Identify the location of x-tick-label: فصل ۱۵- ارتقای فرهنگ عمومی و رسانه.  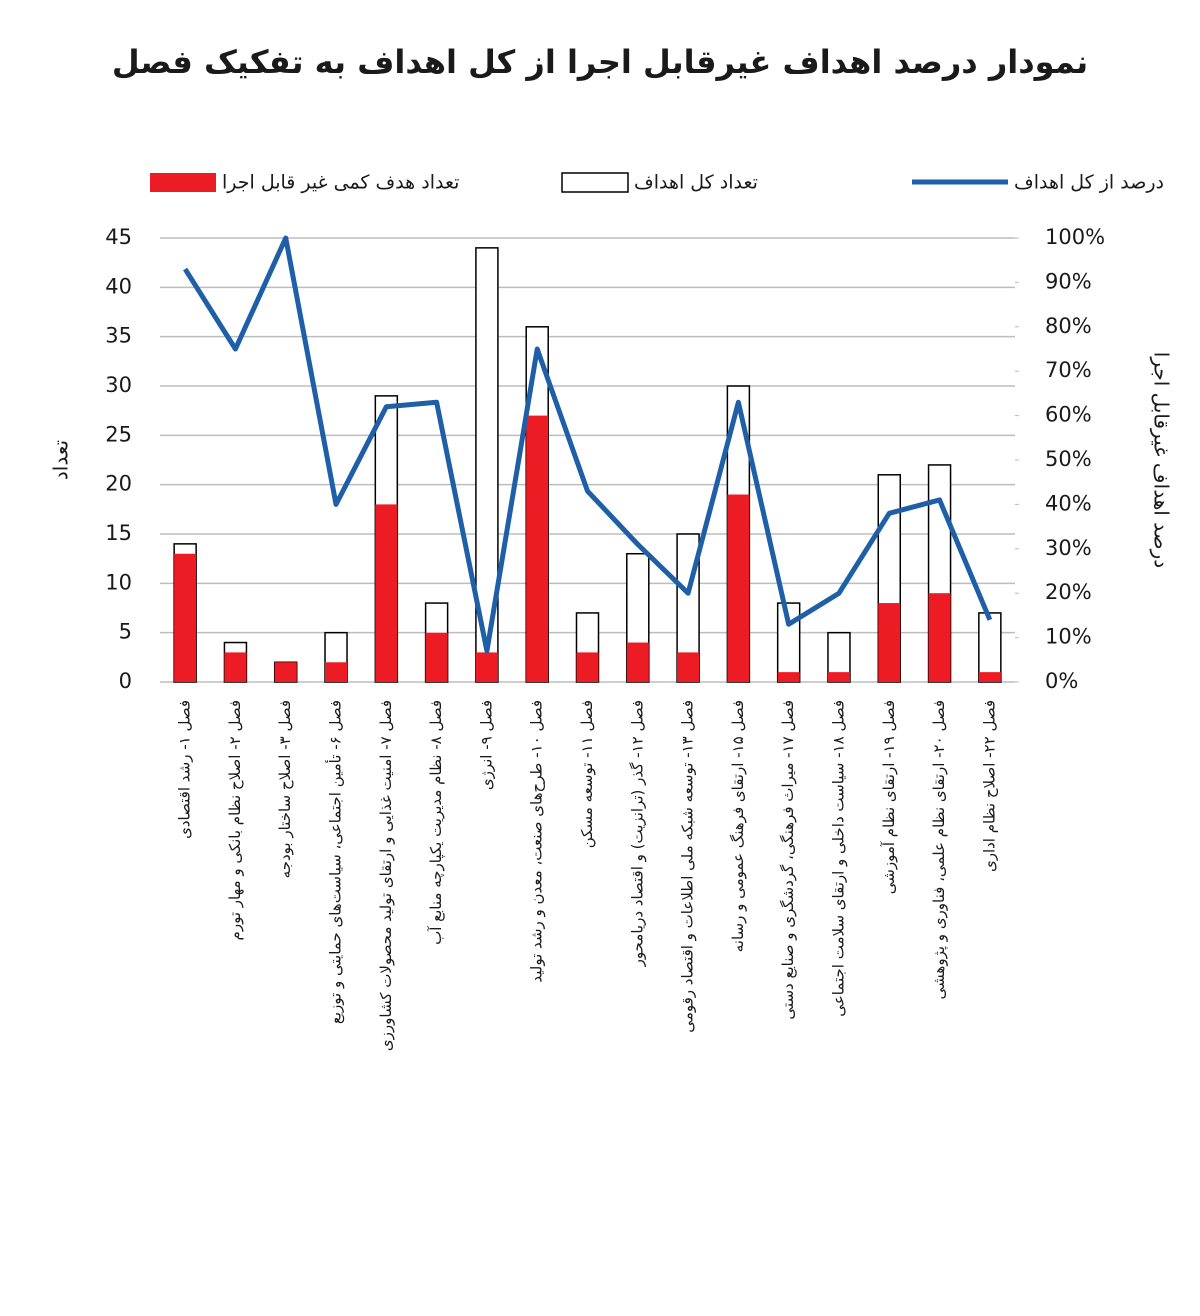
(738, 826).